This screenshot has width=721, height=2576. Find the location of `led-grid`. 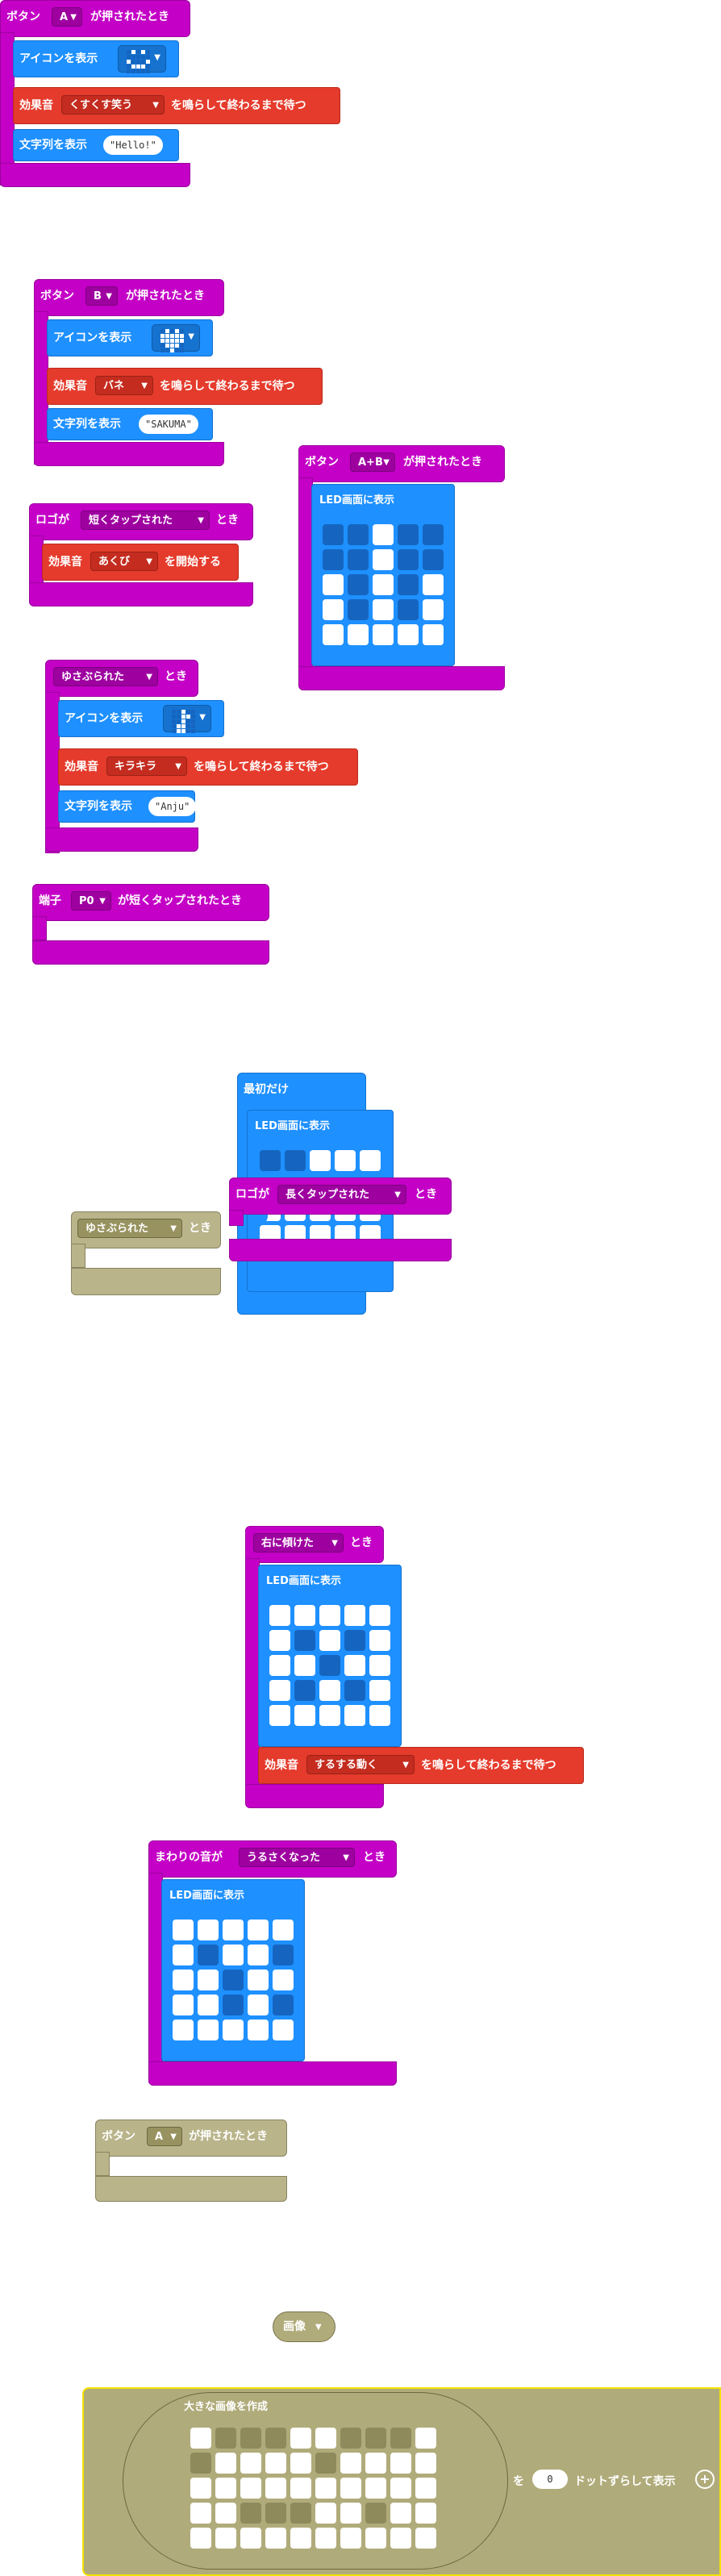

led-grid is located at coordinates (383, 584).